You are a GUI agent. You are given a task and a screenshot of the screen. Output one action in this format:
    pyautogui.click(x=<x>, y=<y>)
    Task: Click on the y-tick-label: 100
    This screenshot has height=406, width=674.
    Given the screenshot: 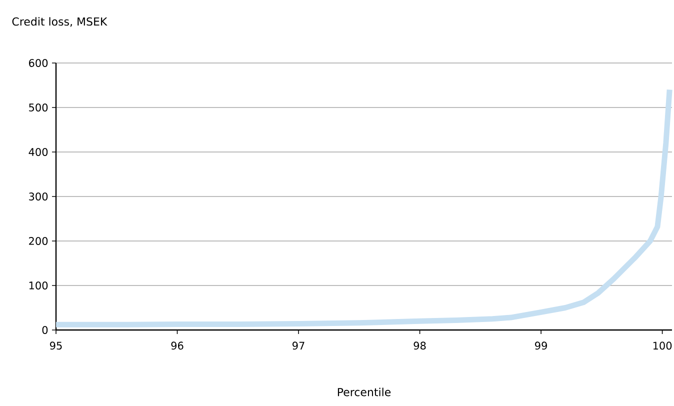 What is the action you would take?
    pyautogui.click(x=38, y=286)
    